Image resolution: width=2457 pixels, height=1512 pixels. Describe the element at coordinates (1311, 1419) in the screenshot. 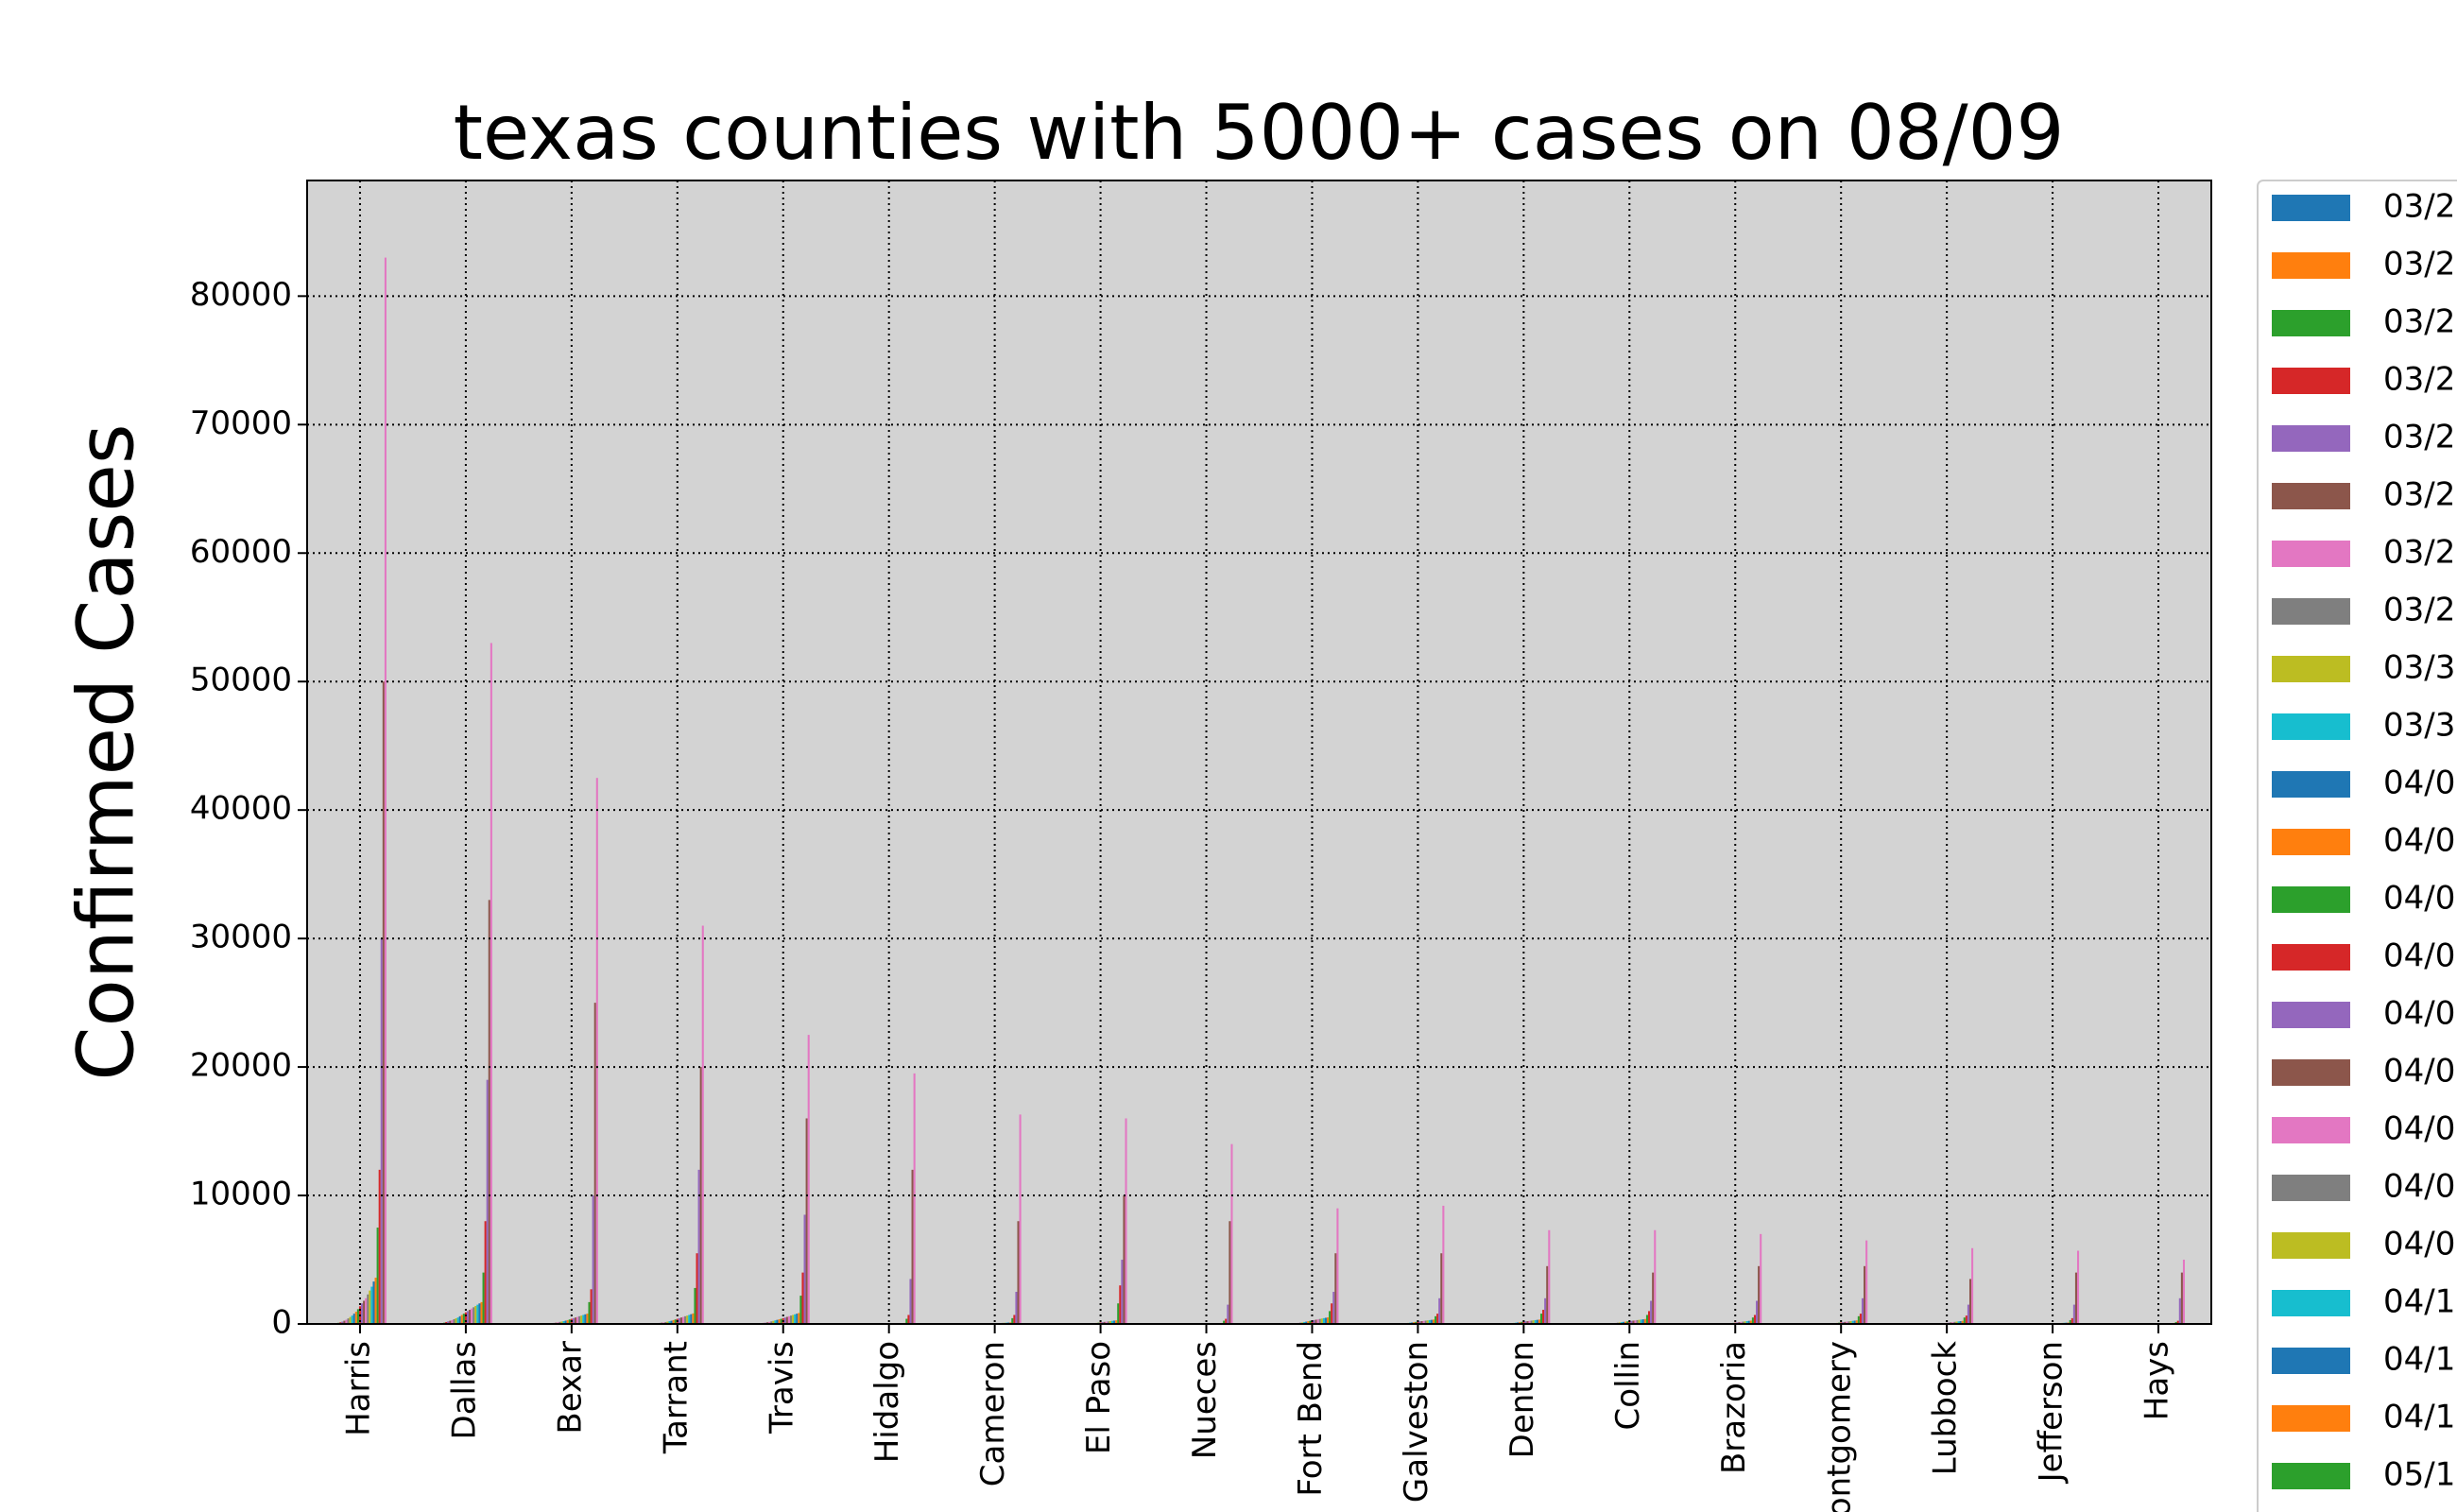

I see `x-tick-label: Fort Bend` at that location.